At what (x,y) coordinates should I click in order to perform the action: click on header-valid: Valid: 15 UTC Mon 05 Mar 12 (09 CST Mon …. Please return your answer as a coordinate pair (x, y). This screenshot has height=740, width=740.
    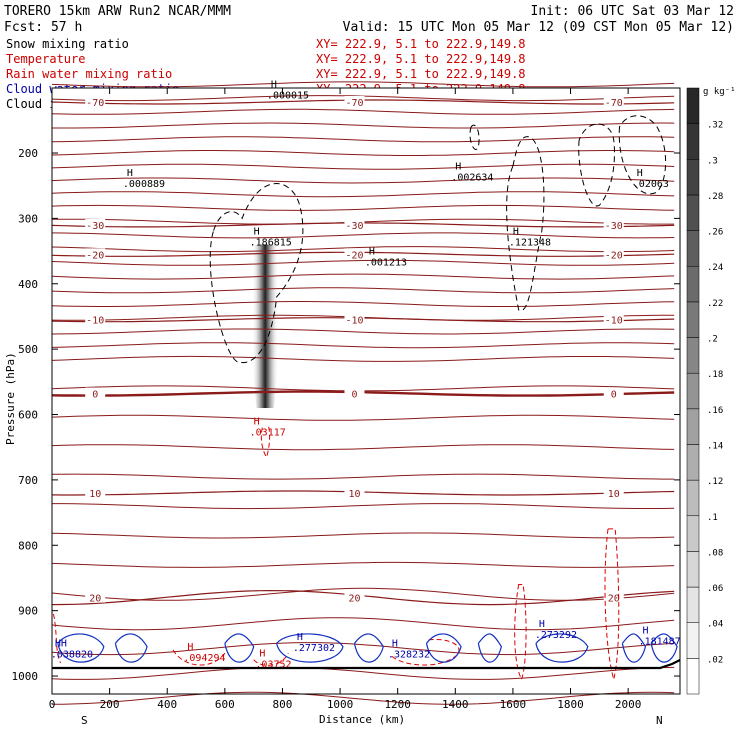
    Looking at the image, I should click on (538, 27).